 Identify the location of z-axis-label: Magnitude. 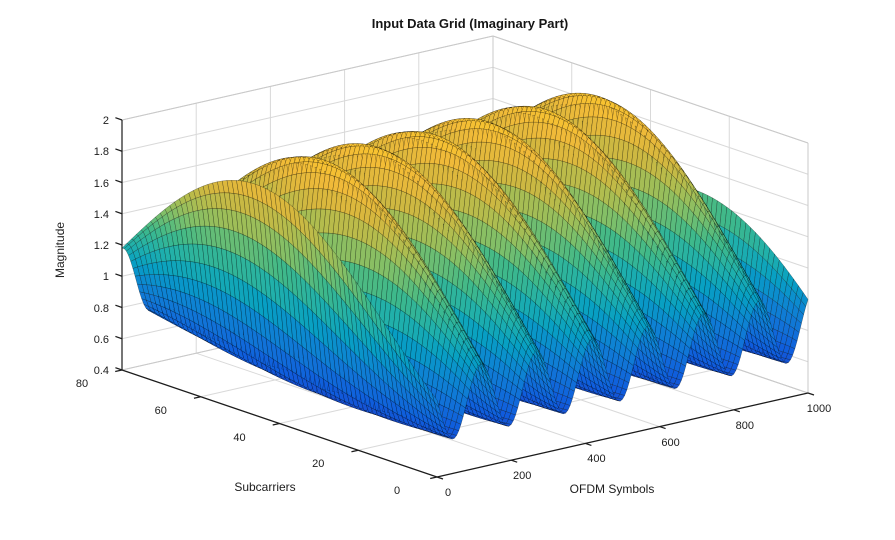
(60, 250).